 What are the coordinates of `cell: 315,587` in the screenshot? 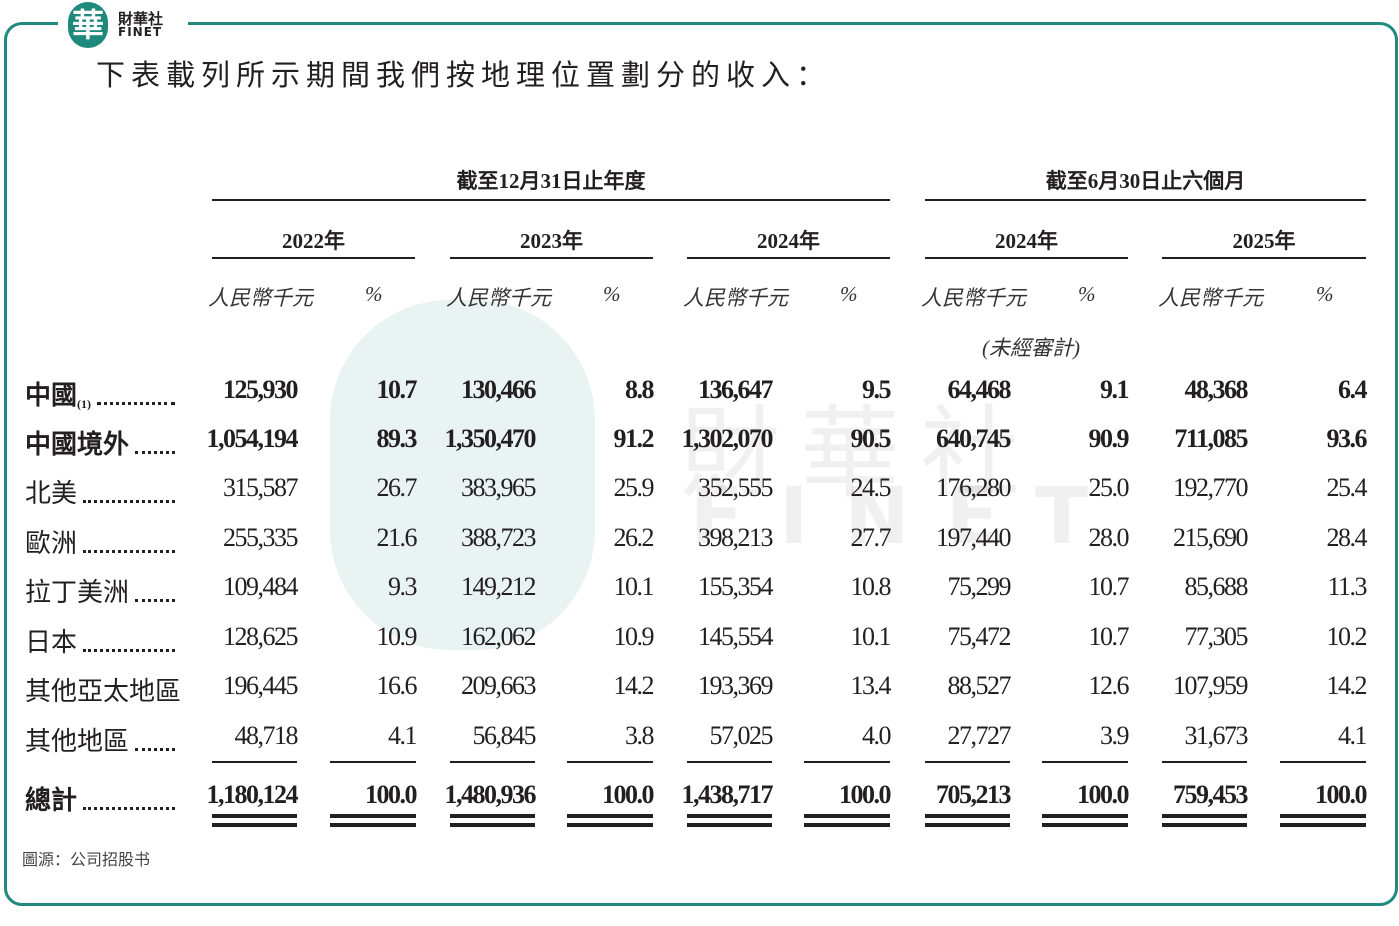 It's located at (261, 487).